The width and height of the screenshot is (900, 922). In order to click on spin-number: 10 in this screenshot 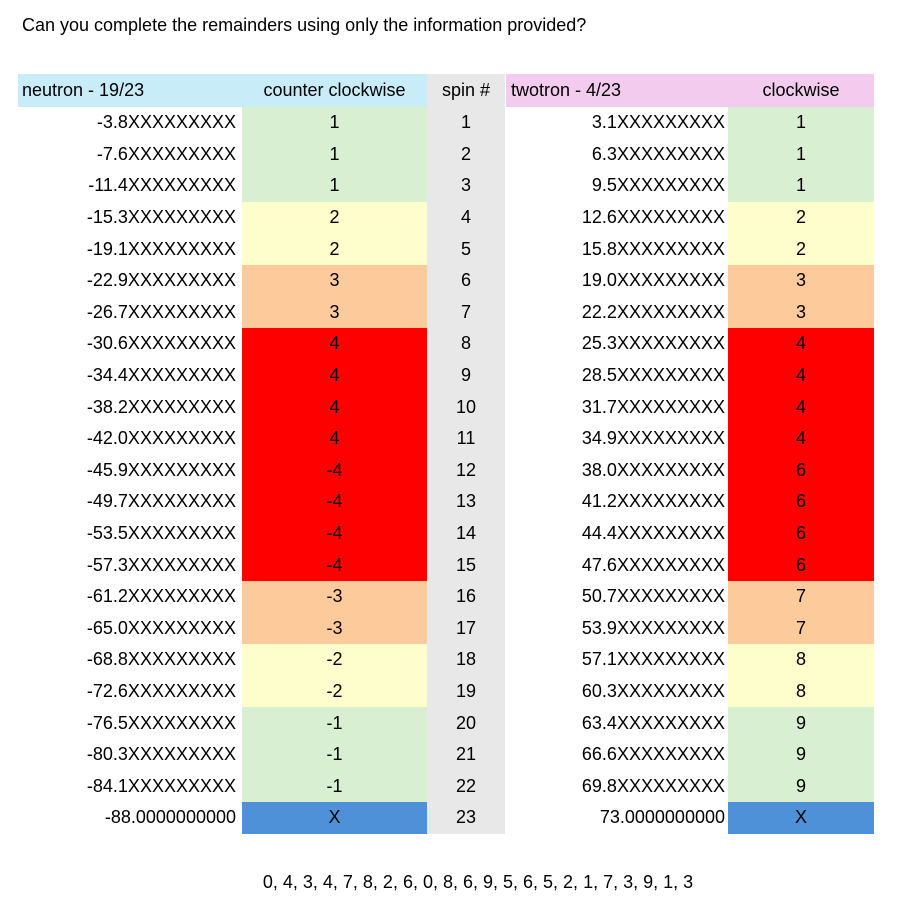, I will do `click(466, 407)`.